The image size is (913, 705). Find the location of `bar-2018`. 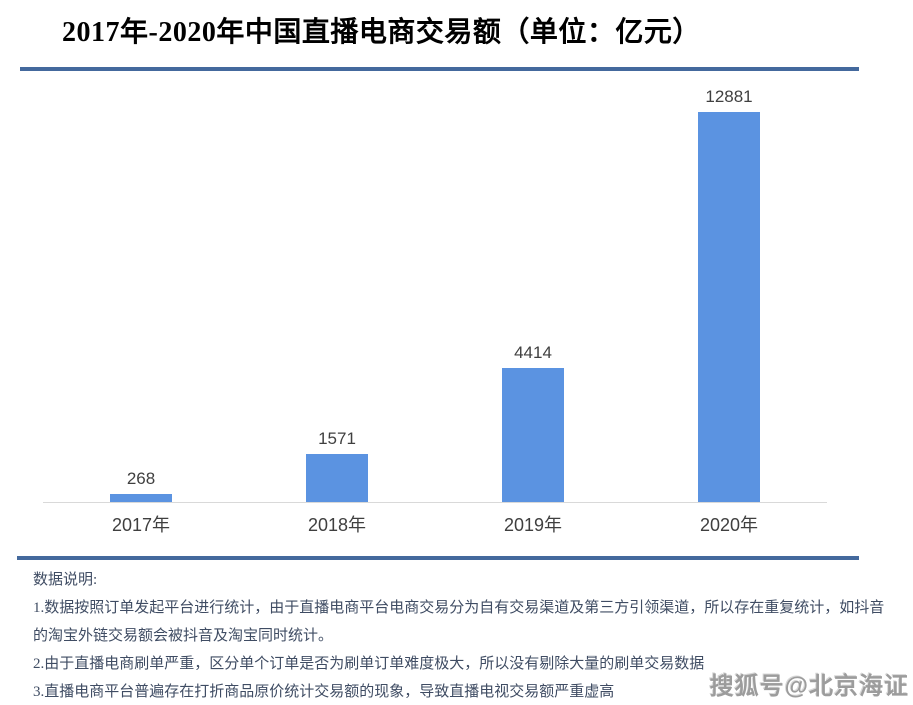

bar-2018 is located at coordinates (337, 478).